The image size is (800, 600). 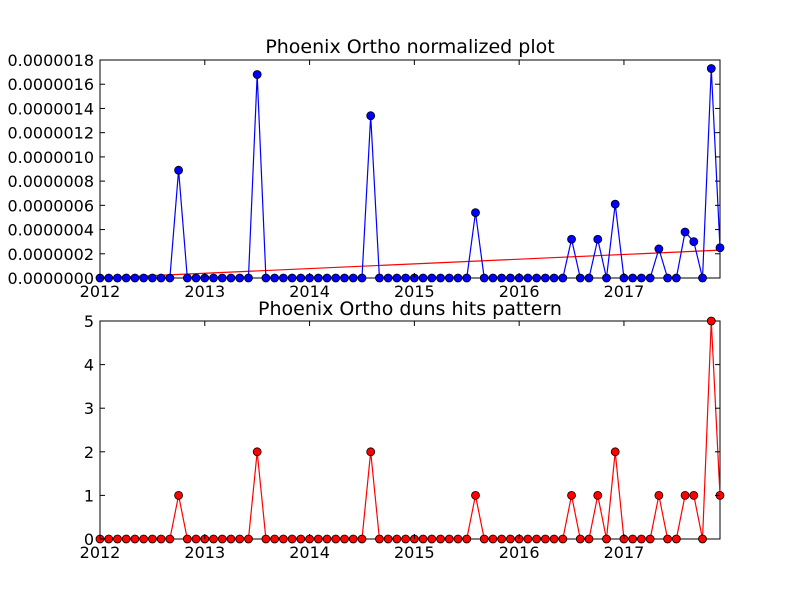 What do you see at coordinates (50, 254) in the screenshot?
I see `y-tick-label: 0.0000002` at bounding box center [50, 254].